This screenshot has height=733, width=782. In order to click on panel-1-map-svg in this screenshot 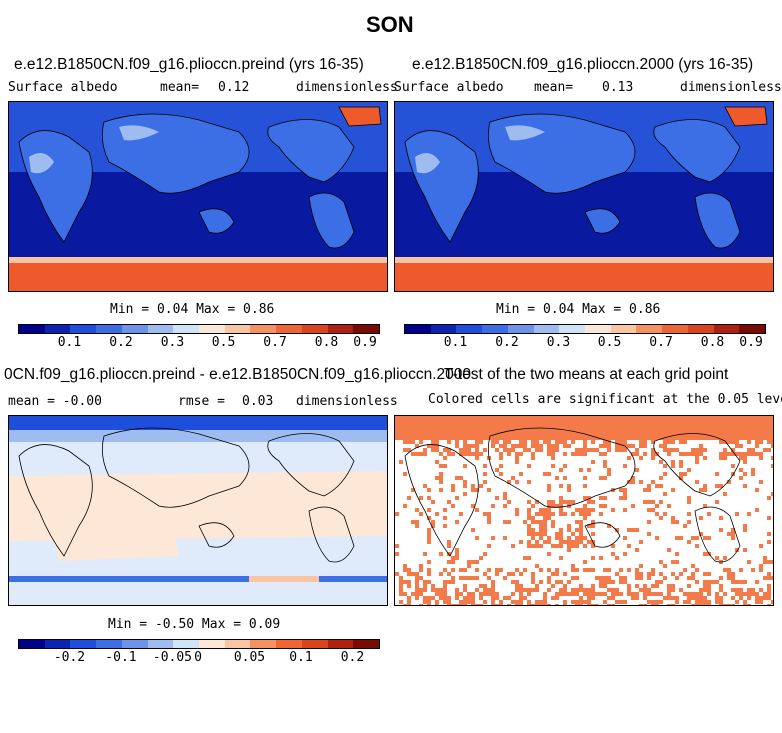, I will do `click(198, 196)`.